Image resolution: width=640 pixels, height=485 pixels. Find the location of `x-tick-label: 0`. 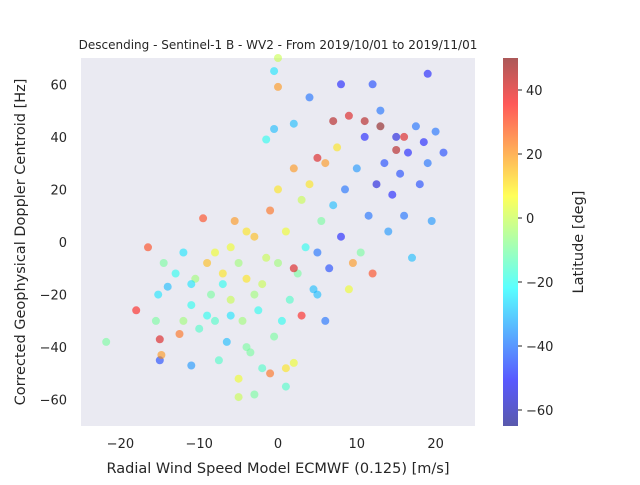

x-tick-label: 0 is located at coordinates (278, 444).